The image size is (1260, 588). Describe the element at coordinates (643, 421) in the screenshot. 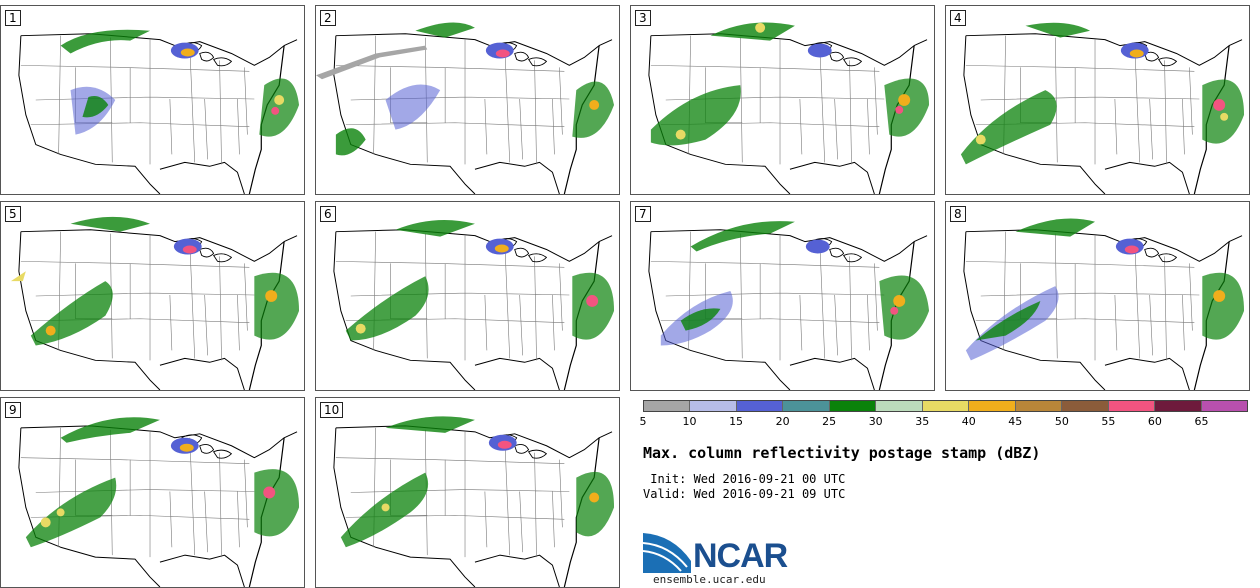

I see `colorbar-tick: 5` at that location.